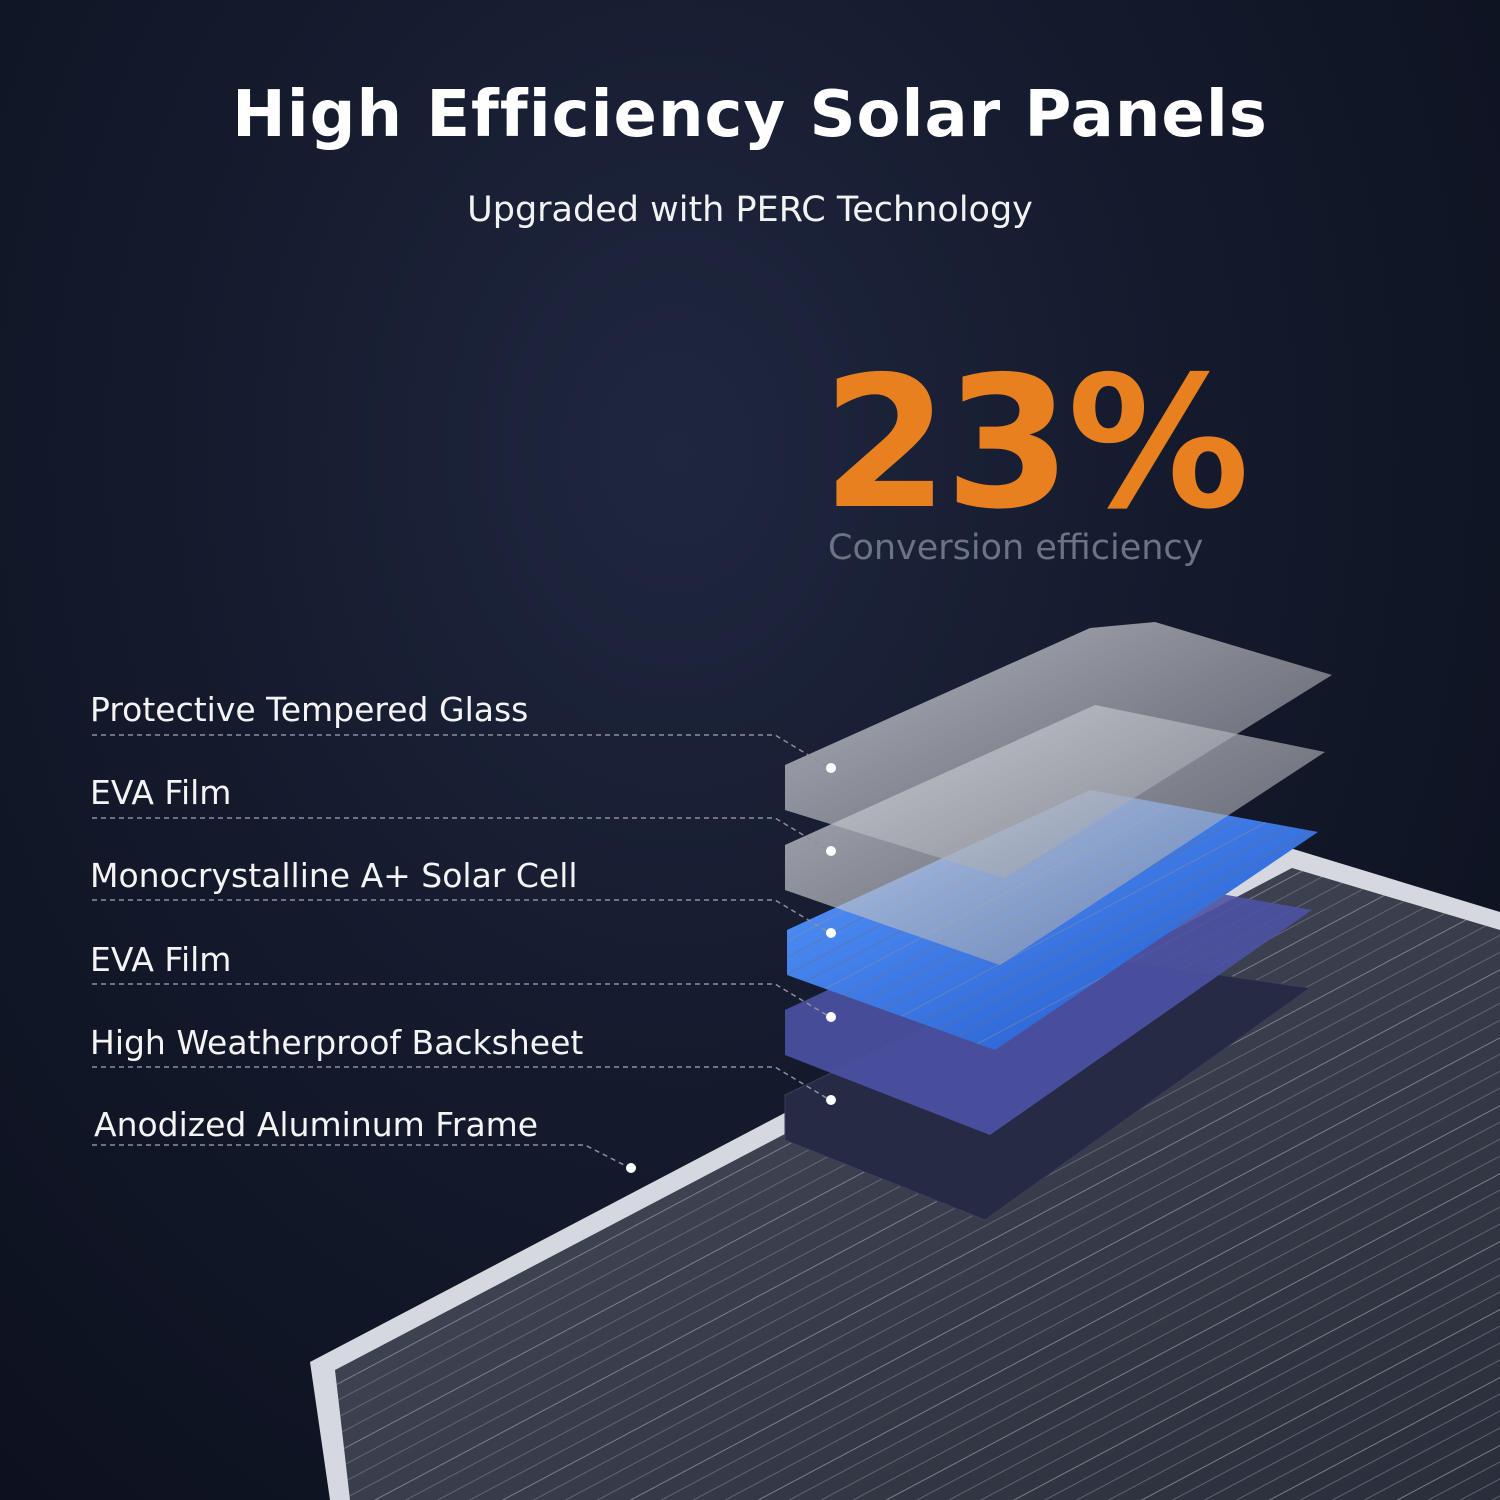 This screenshot has height=1500, width=1500. I want to click on layer-label-backsheet: High Weatherproof Backsheet, so click(337, 1042).